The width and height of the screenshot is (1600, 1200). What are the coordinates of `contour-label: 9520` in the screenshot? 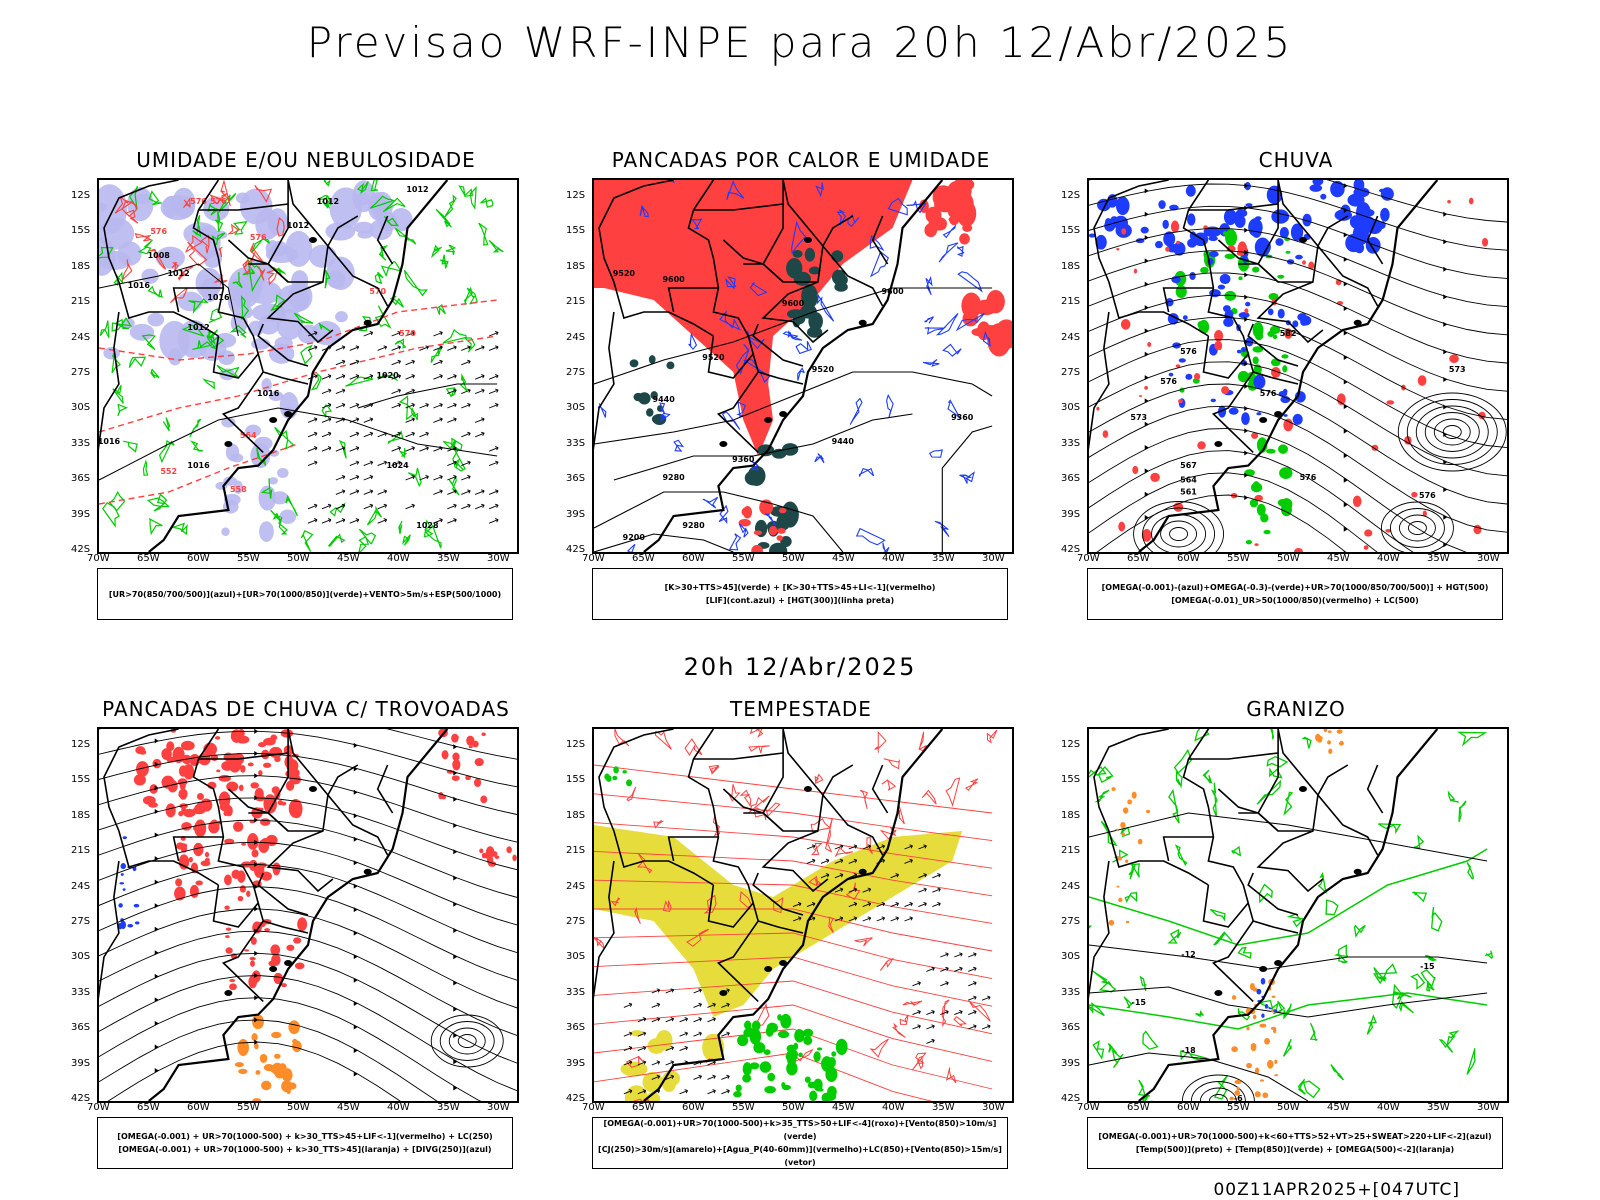 It's located at (624, 273).